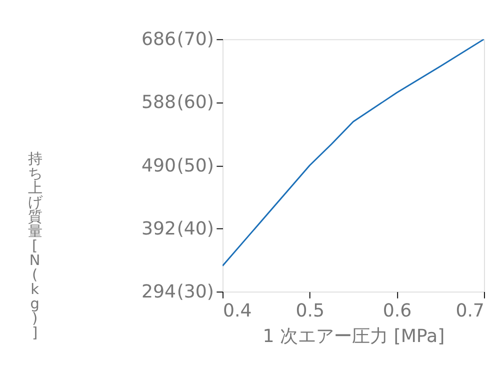 The image size is (503, 392). Describe the element at coordinates (35, 247) in the screenshot. I see `text: 持ち上げ質量[N(kg)]` at that location.